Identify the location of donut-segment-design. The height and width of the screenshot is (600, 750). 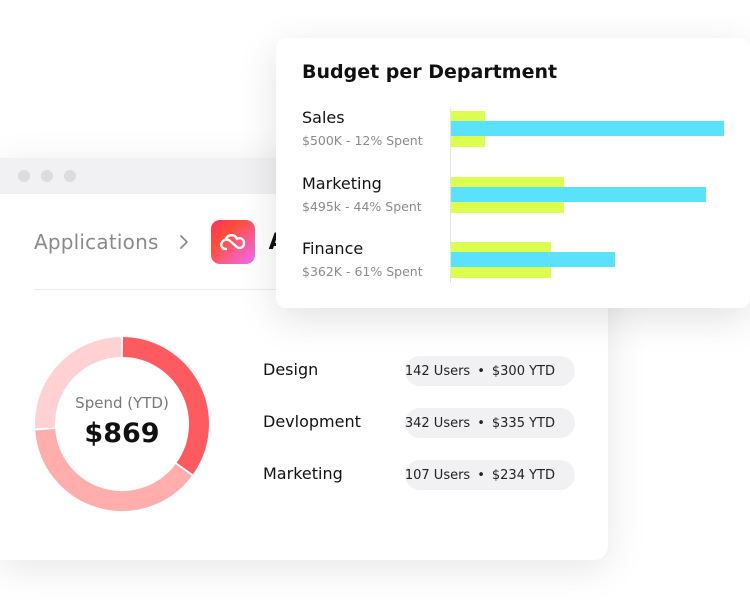
(165, 406).